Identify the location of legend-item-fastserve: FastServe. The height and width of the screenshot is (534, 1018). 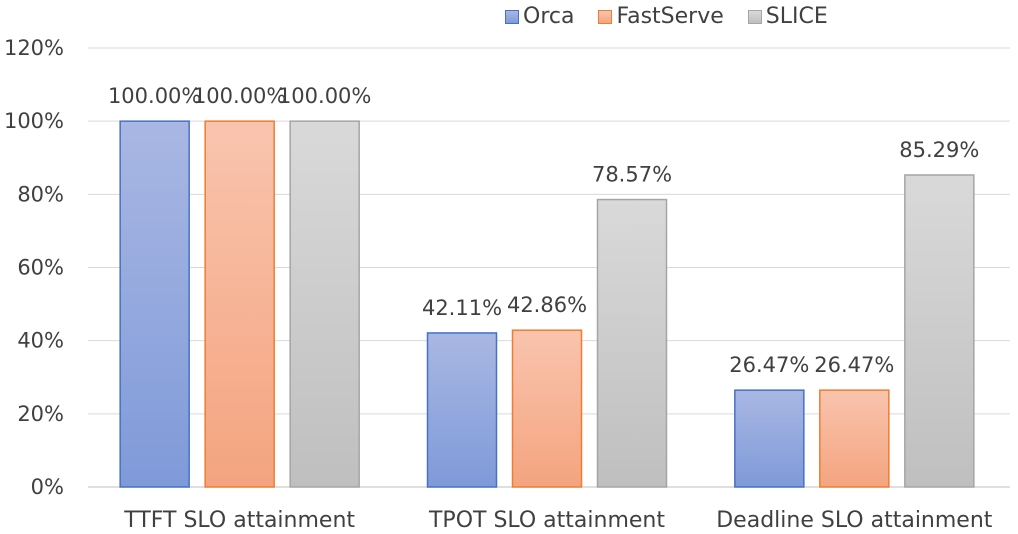
(661, 16).